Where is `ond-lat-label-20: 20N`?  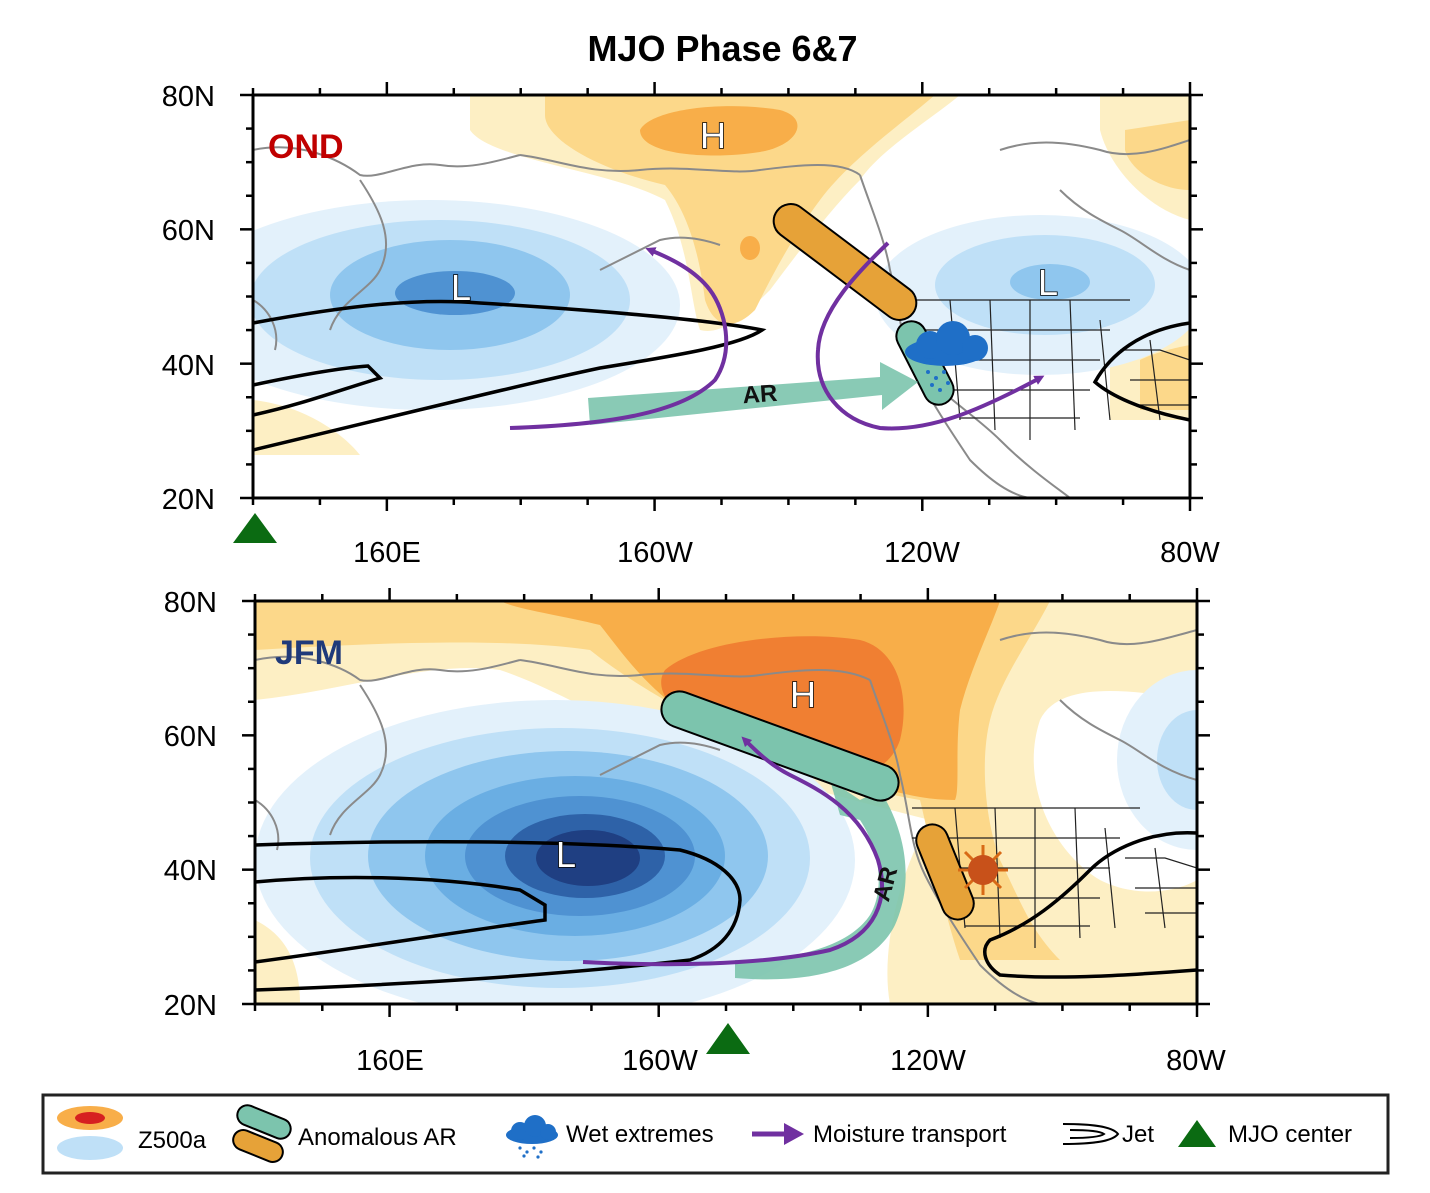
ond-lat-label-20: 20N is located at coordinates (188, 500).